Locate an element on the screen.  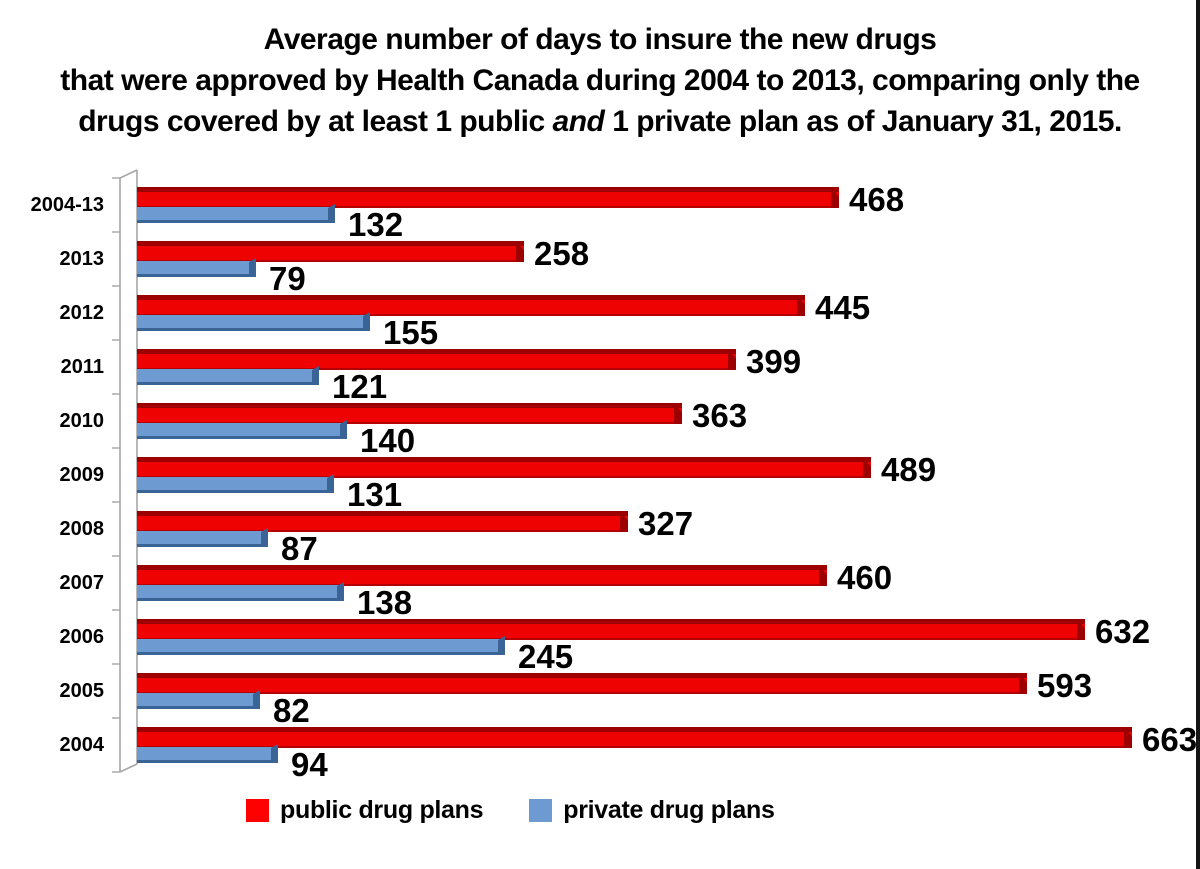
category-label-2011: 2011 is located at coordinates (82, 367).